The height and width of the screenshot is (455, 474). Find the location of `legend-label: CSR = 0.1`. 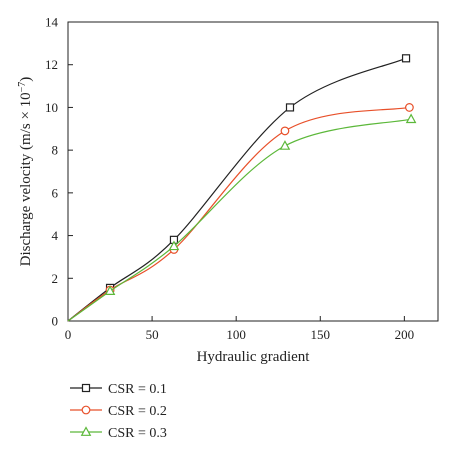

legend-label: CSR = 0.1 is located at coordinates (137, 389).